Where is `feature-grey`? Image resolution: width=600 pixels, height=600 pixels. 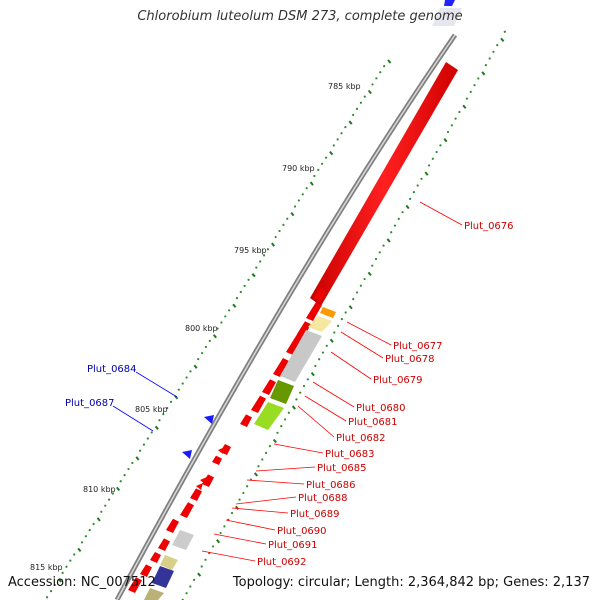
feature-grey is located at coordinates (183, 540).